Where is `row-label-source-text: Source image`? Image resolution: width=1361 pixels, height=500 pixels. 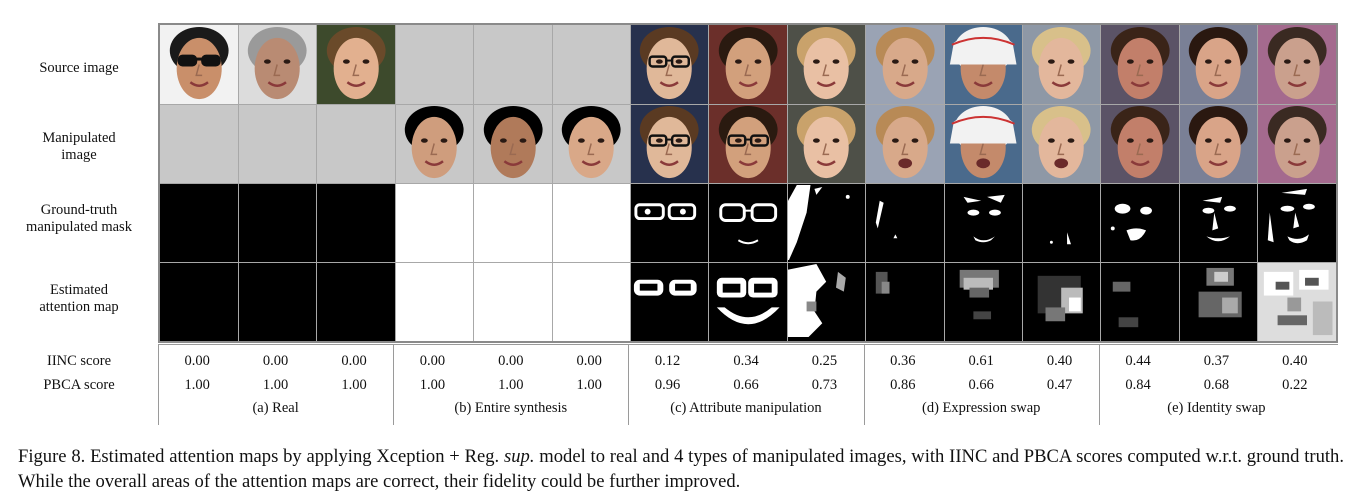 row-label-source-text: Source image is located at coordinates (79, 68).